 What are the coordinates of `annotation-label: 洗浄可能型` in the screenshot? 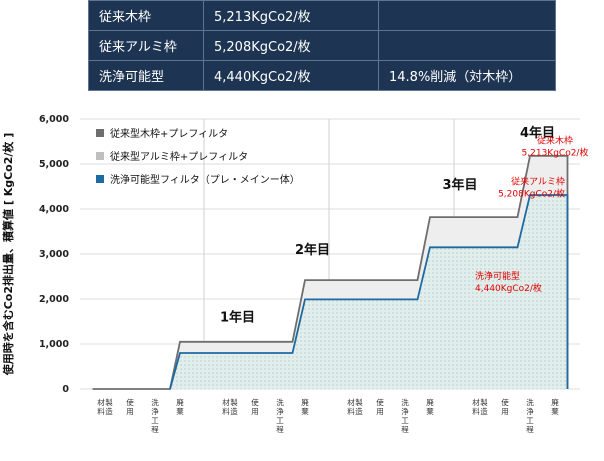 It's located at (497, 276).